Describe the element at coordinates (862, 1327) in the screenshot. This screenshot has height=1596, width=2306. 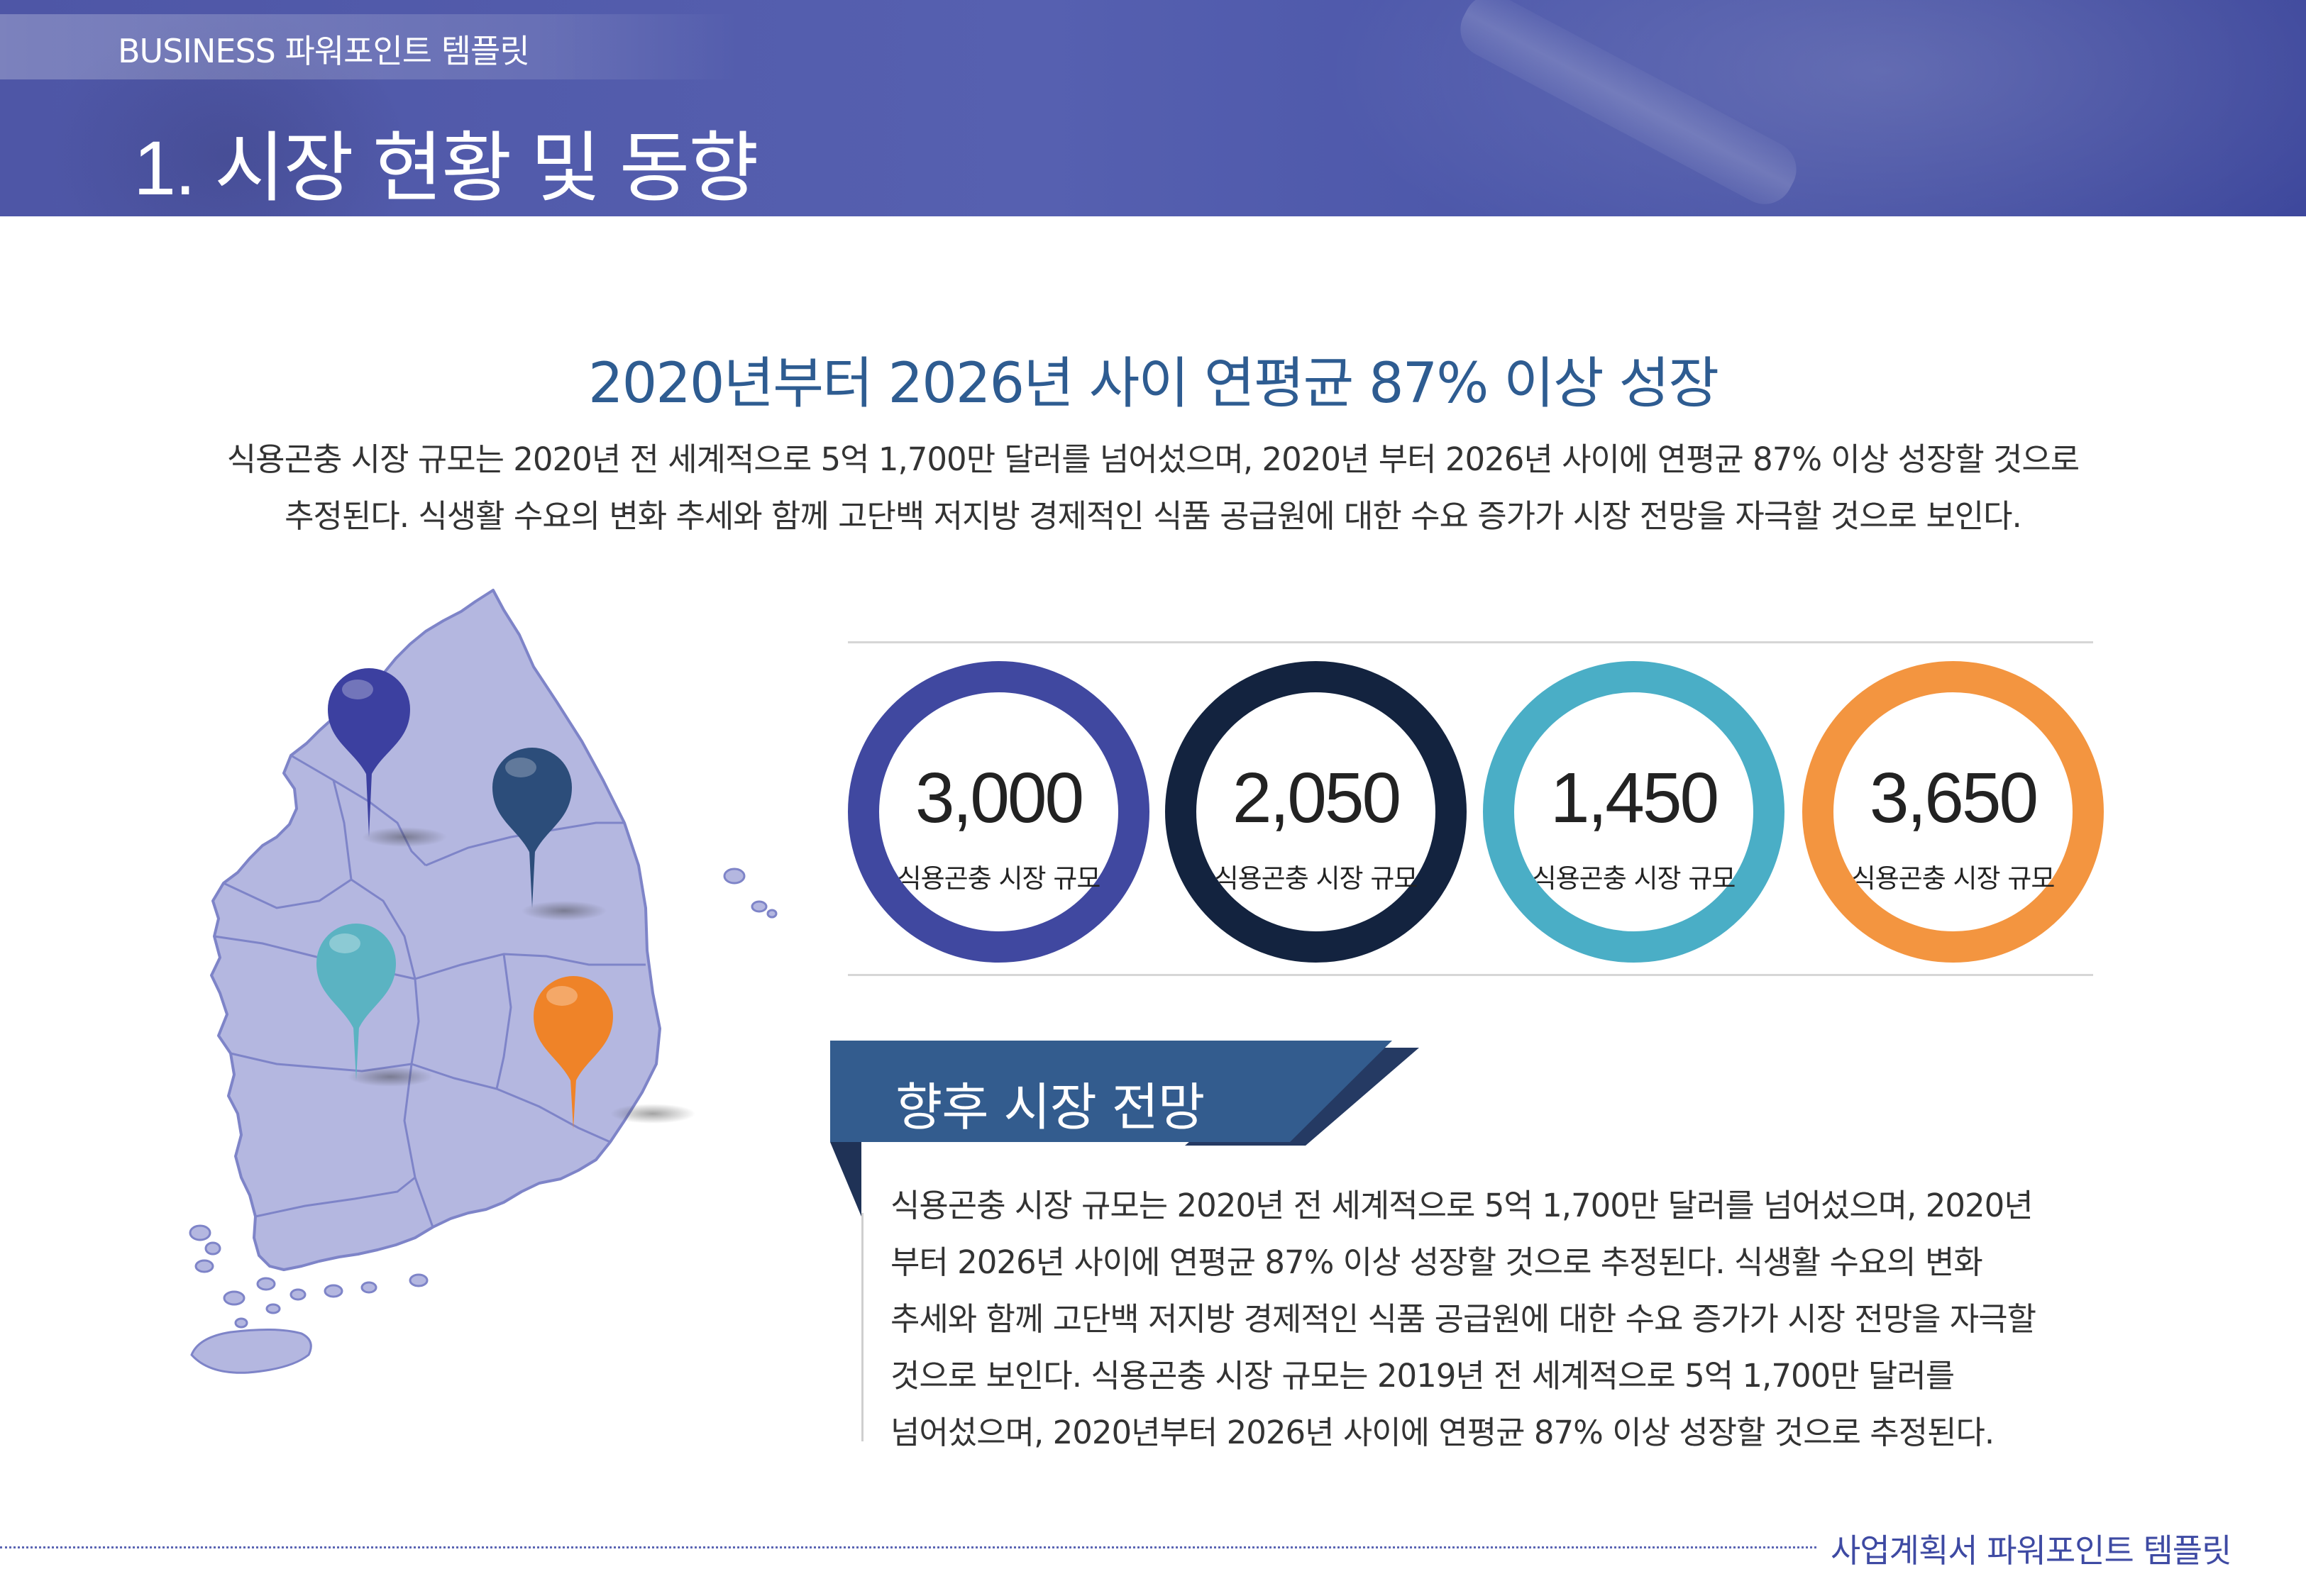
I see `outlook-vertical-rule` at that location.